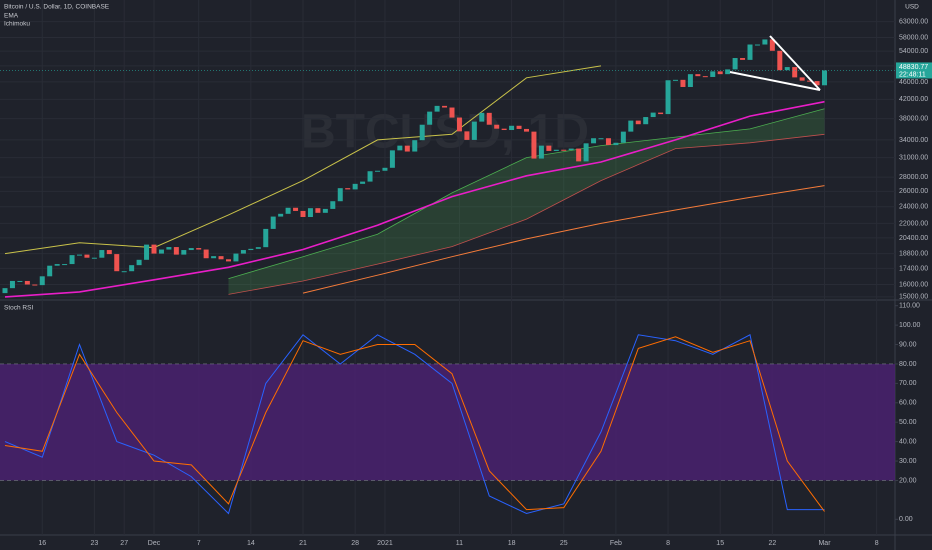 The height and width of the screenshot is (550, 932). I want to click on y-tick-label: 46000.00, so click(913, 82).